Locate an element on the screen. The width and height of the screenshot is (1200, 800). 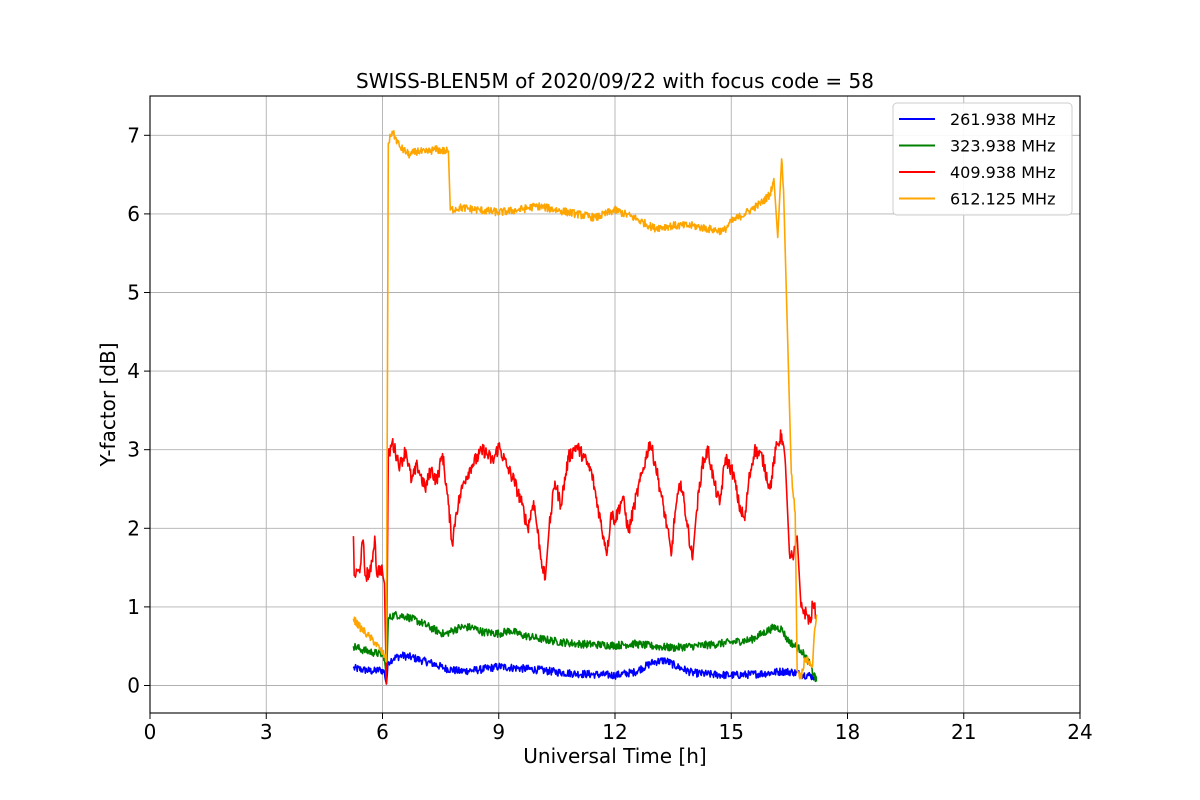
y-tick-label: 6 is located at coordinates (133, 214).